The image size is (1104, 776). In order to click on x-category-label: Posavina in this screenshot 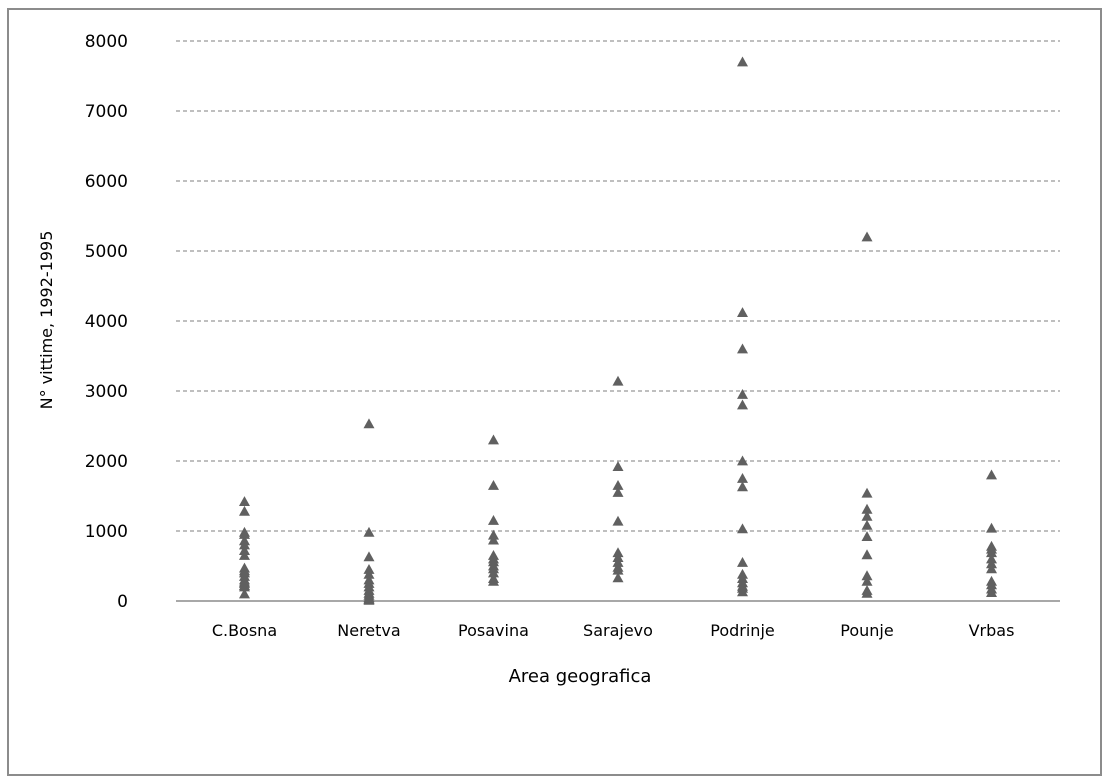, I will do `click(493, 630)`.